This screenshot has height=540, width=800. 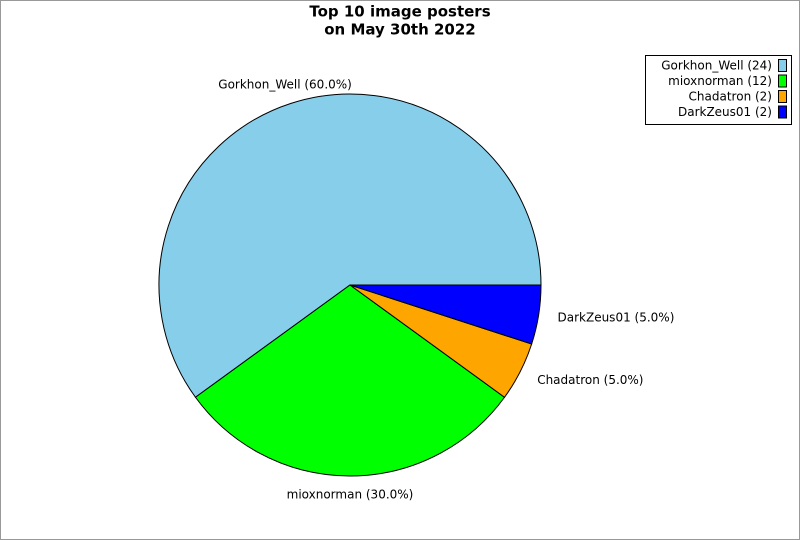 What do you see at coordinates (720, 81) in the screenshot?
I see `legend-label: mioxnorman (12)` at bounding box center [720, 81].